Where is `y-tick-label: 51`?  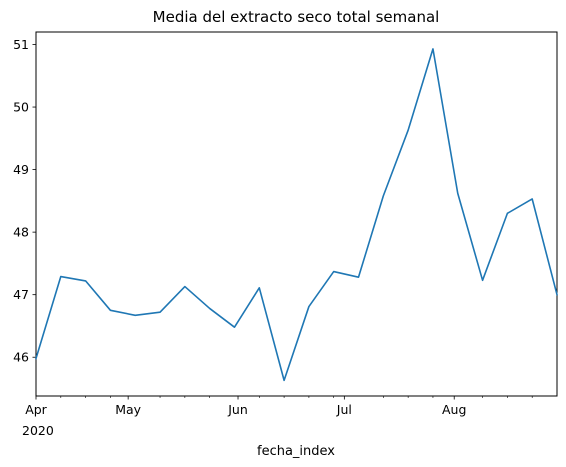 y-tick-label: 51 is located at coordinates (21, 44).